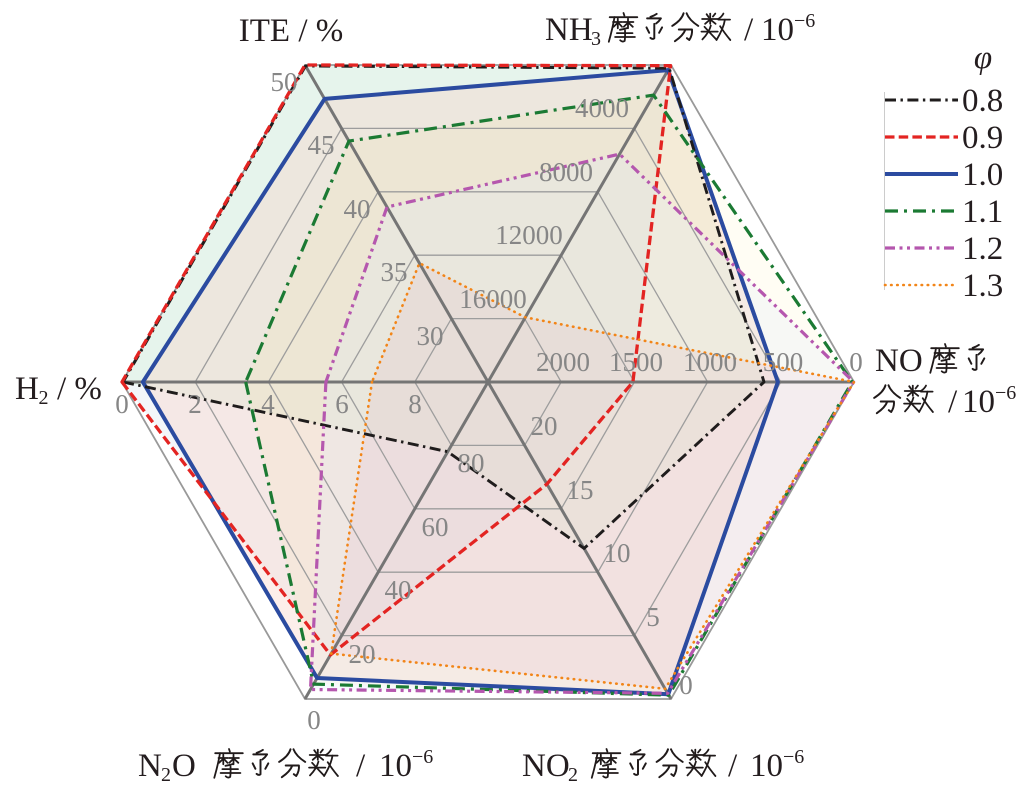  I want to click on svg-text: 0.9, so click(982, 138).